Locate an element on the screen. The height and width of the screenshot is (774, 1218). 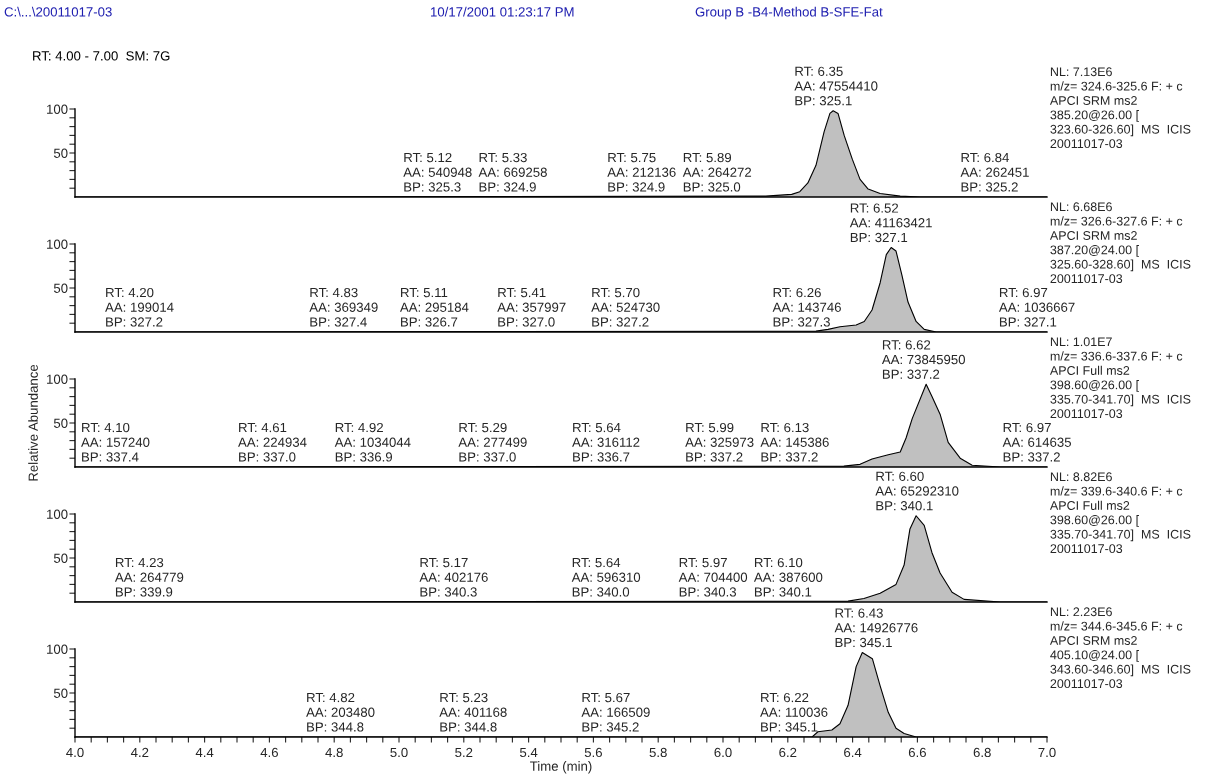
annotation: RT: 5.12 AA: 540948 BP: 325.3 is located at coordinates (437, 172).